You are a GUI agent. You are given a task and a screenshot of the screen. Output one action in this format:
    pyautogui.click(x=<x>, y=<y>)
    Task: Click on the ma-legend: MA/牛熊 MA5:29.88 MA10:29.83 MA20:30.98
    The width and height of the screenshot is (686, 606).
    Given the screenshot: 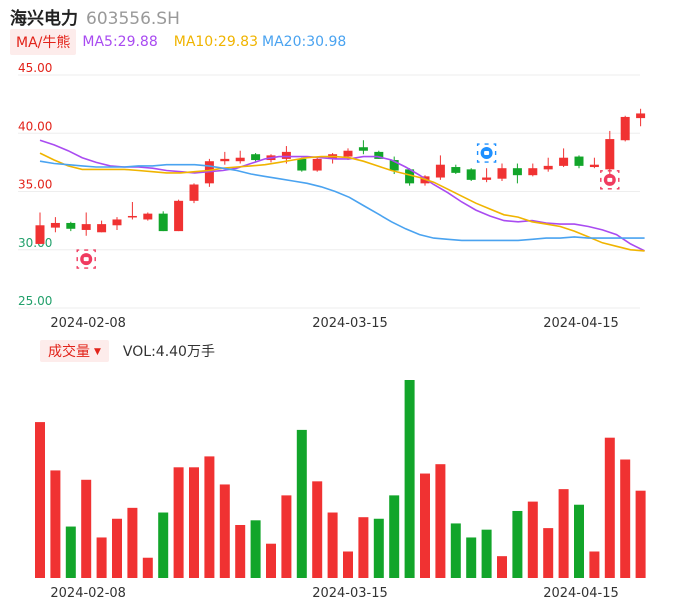 What is the action you would take?
    pyautogui.click(x=178, y=42)
    